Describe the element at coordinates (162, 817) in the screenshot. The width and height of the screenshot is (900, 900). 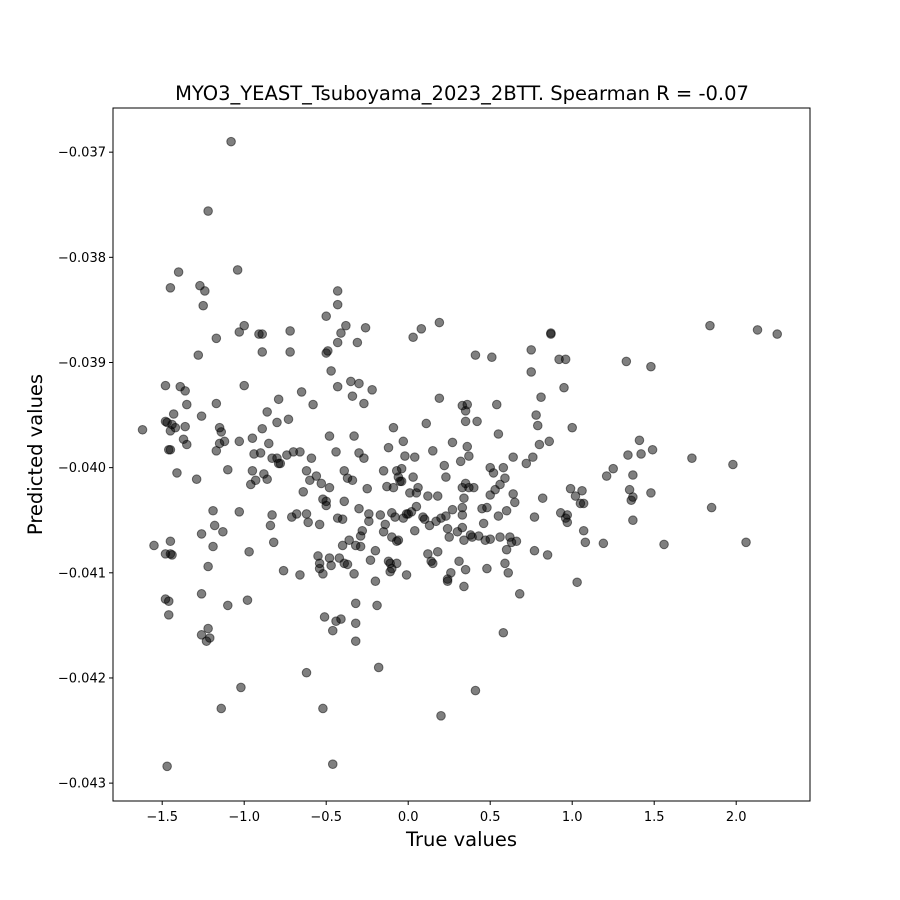
I see `x-tick-label: −1.5` at that location.